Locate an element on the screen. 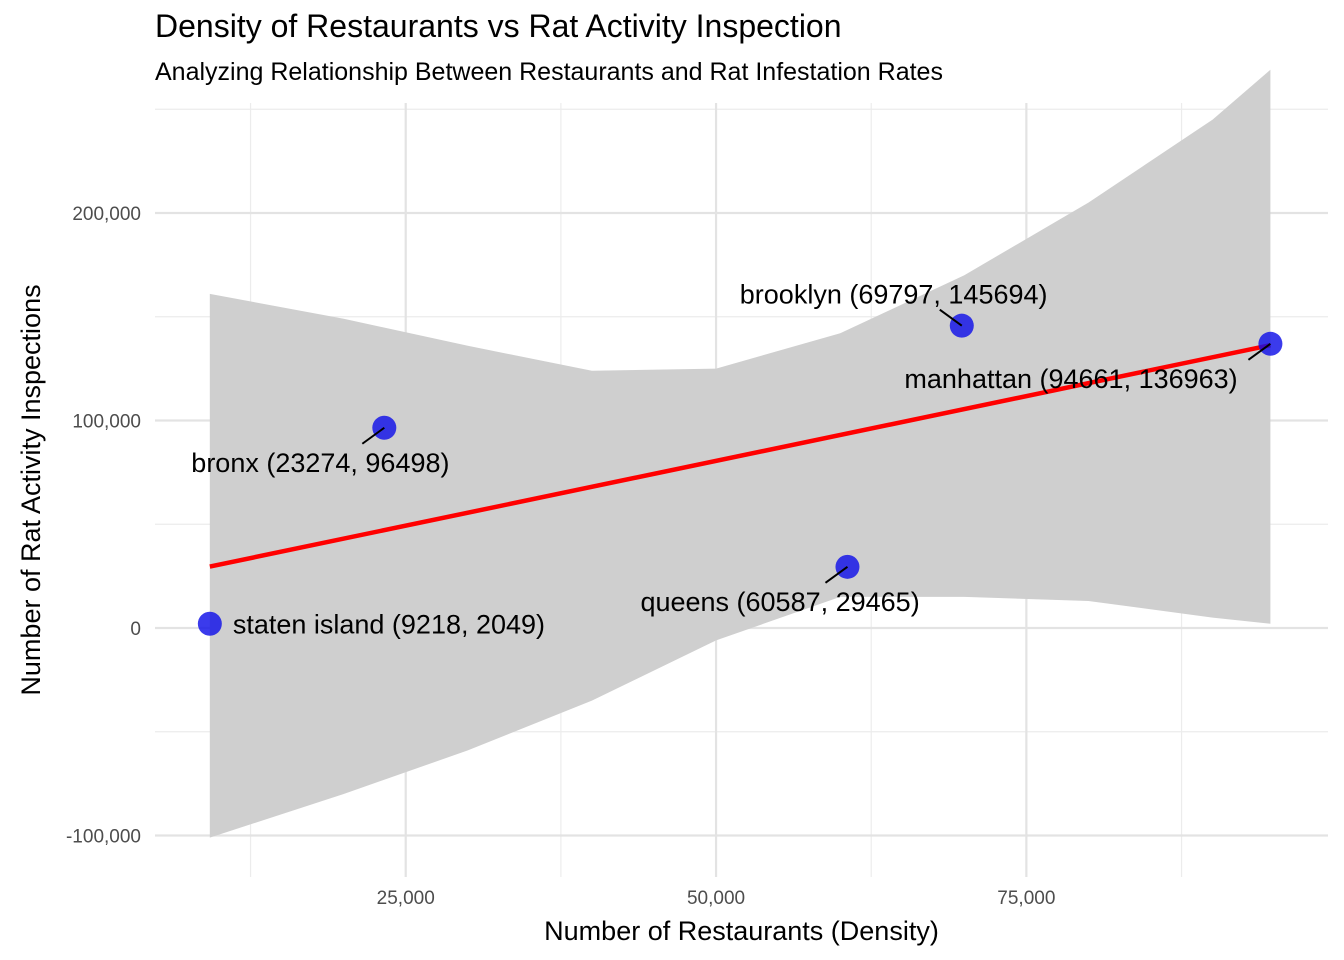 The width and height of the screenshot is (1344, 960). y-tick-label: 100,000 is located at coordinates (106, 421).